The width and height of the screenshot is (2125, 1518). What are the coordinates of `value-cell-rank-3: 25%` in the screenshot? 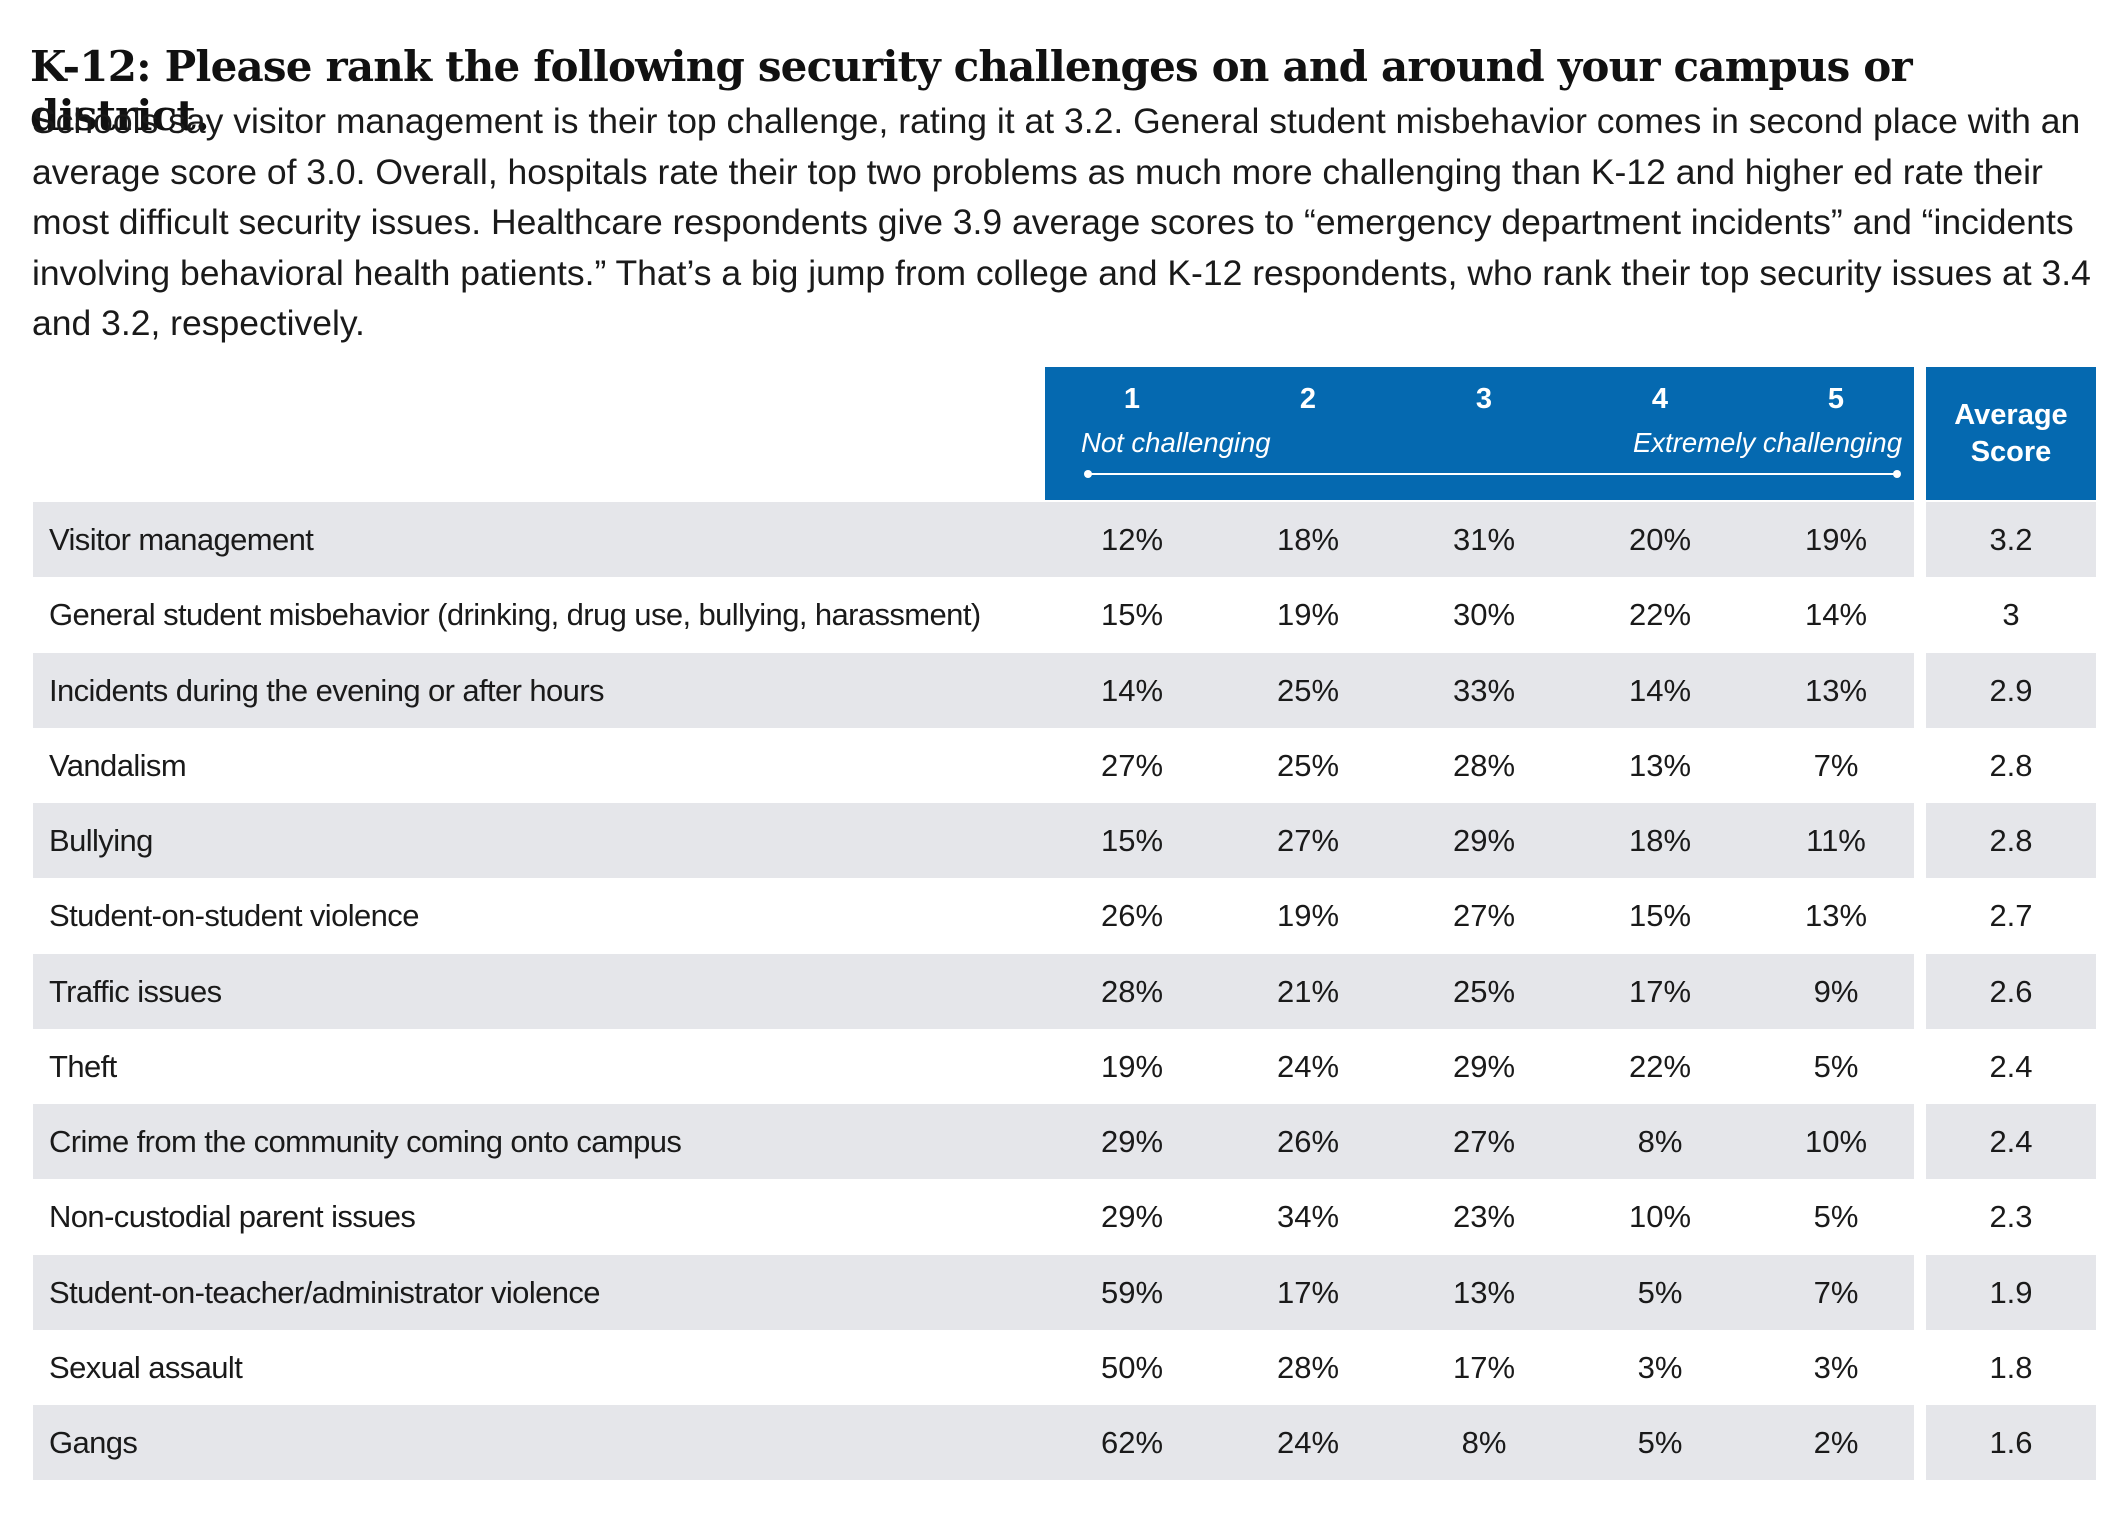 It's located at (1484, 991).